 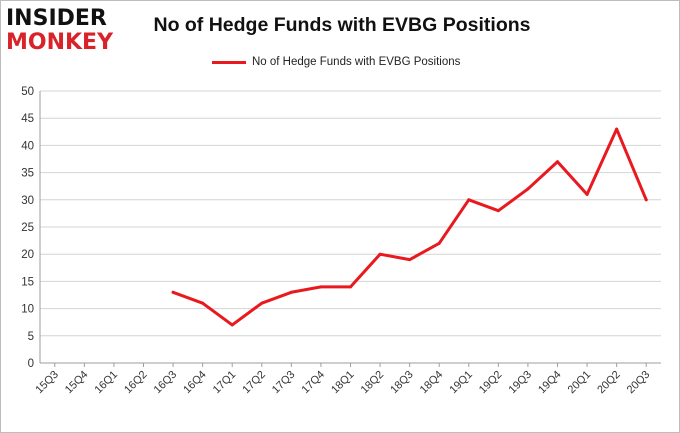 I want to click on x-tick-label: 20Q1, so click(x=580, y=383).